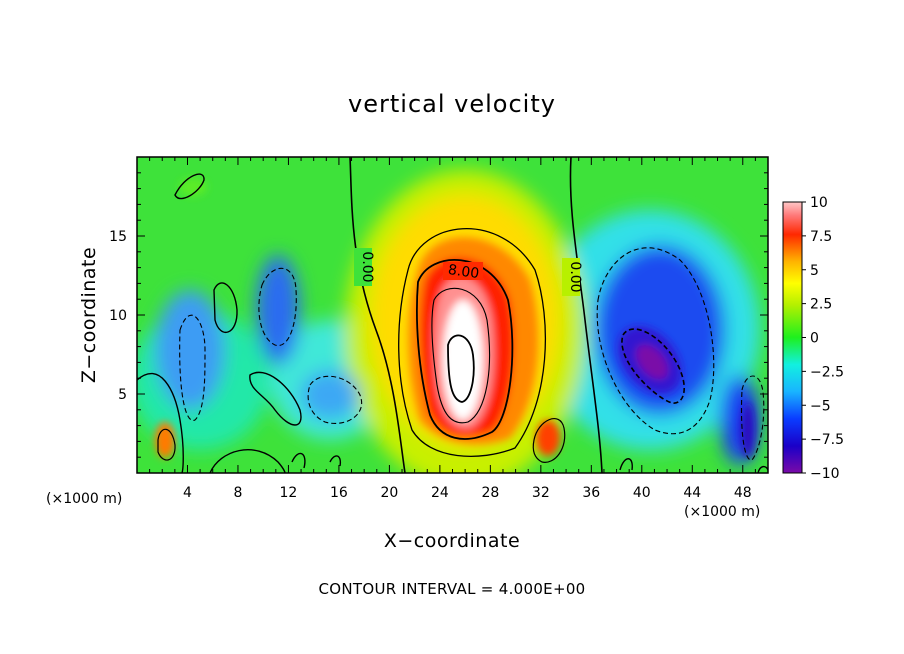 The width and height of the screenshot is (904, 654). What do you see at coordinates (237, 493) in the screenshot?
I see `x-tick-label: 8` at bounding box center [237, 493].